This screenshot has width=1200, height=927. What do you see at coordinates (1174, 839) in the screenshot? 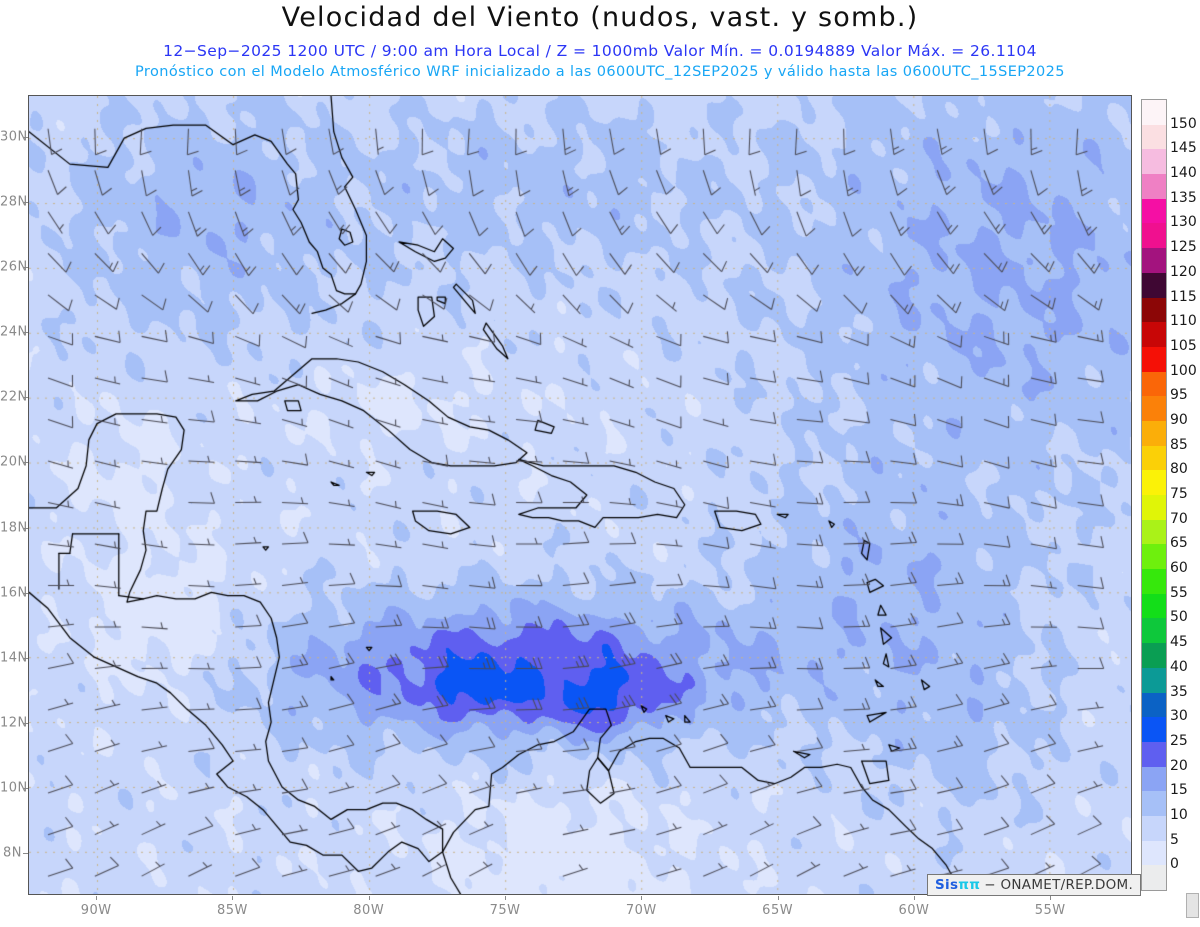
I see `colorbar-tick-label: 5` at bounding box center [1174, 839].